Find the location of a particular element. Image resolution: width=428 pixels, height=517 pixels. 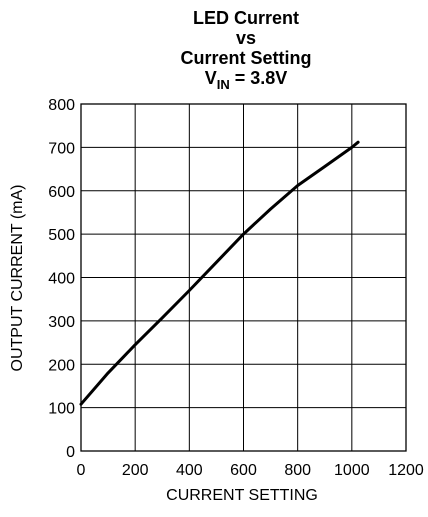

y-tick-label: 100 is located at coordinates (61, 409).